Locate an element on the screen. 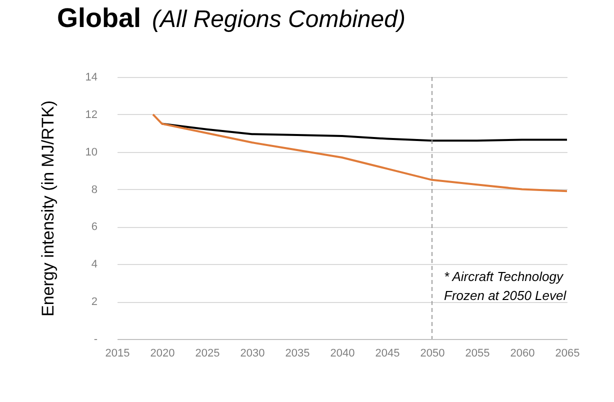 Image resolution: width=614 pixels, height=402 pixels. x-tick-label: 2055 is located at coordinates (477, 354).